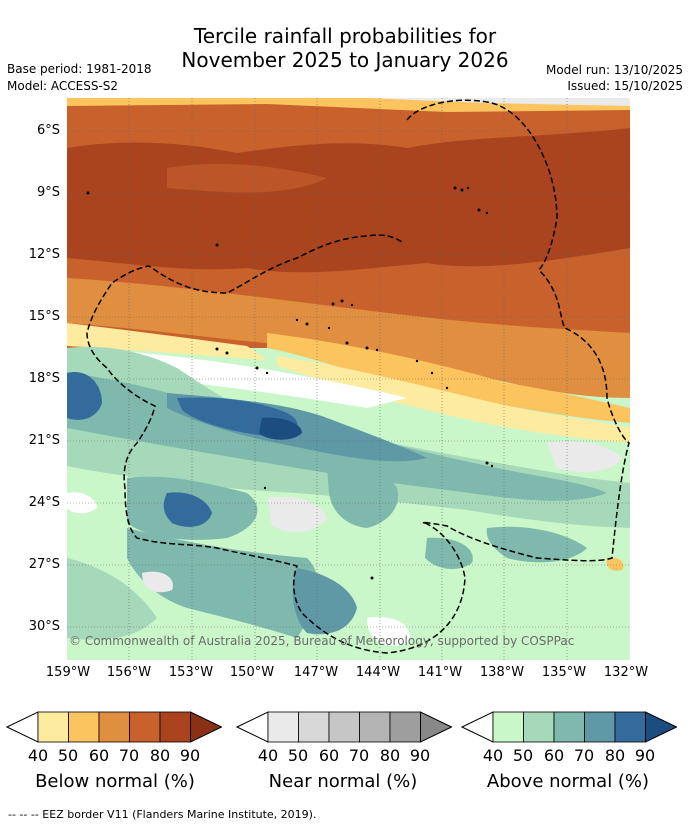 Image resolution: width=690 pixels, height=827 pixels. I want to click on colorbar-near-normal, so click(344, 727).